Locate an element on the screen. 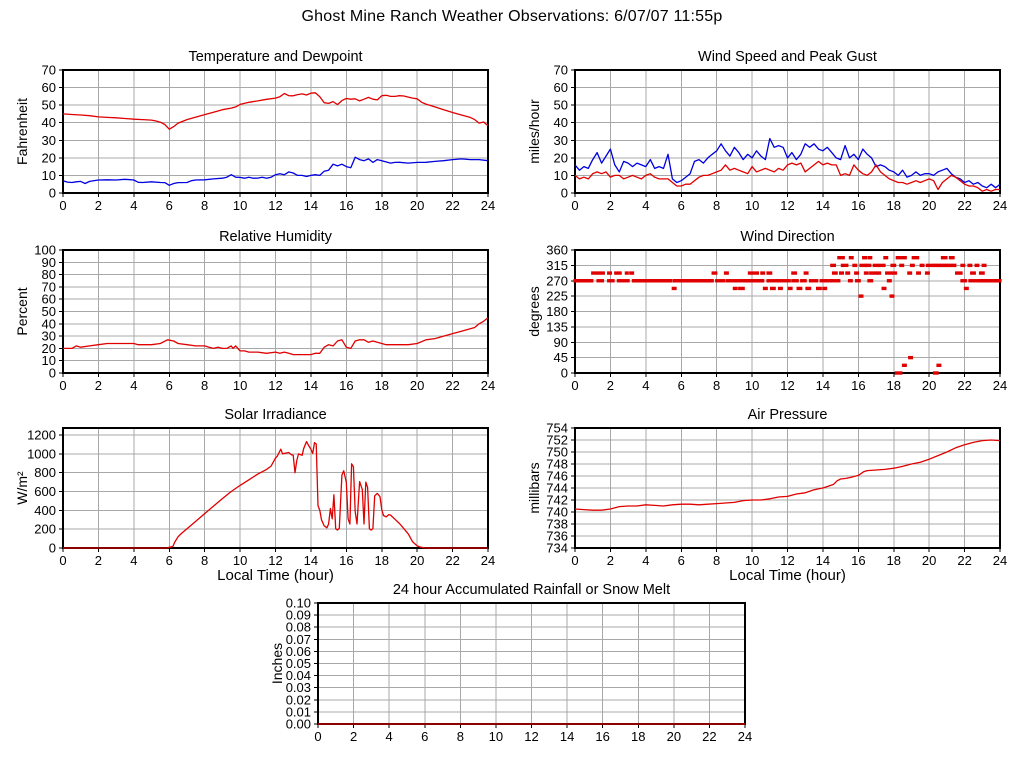  wind-speed-gust-title: Wind Speed and Peak Gust is located at coordinates (787, 57).